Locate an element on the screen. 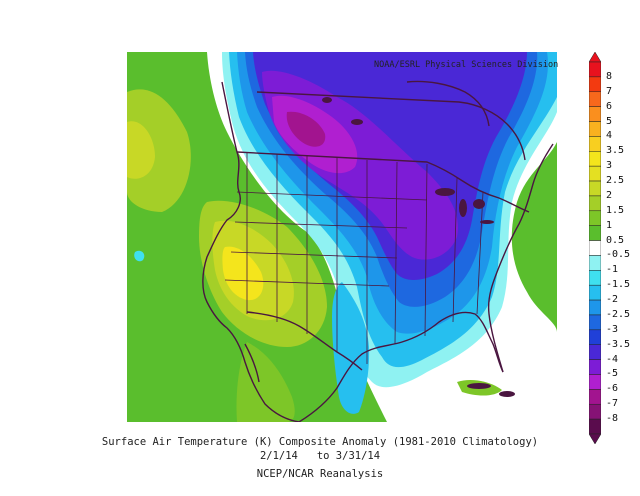 This screenshot has width=640, height=496. credit-label: NOAA/ESRL Physical Sciences Division is located at coordinates (466, 65).